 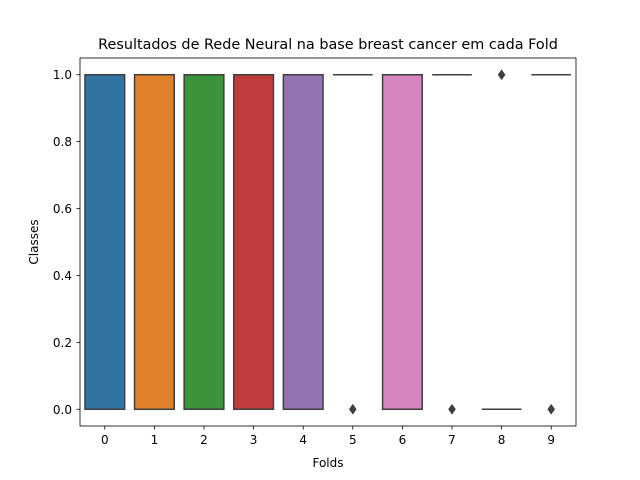 I want to click on y-tick-label-0.8: 0.8, so click(x=62, y=142).